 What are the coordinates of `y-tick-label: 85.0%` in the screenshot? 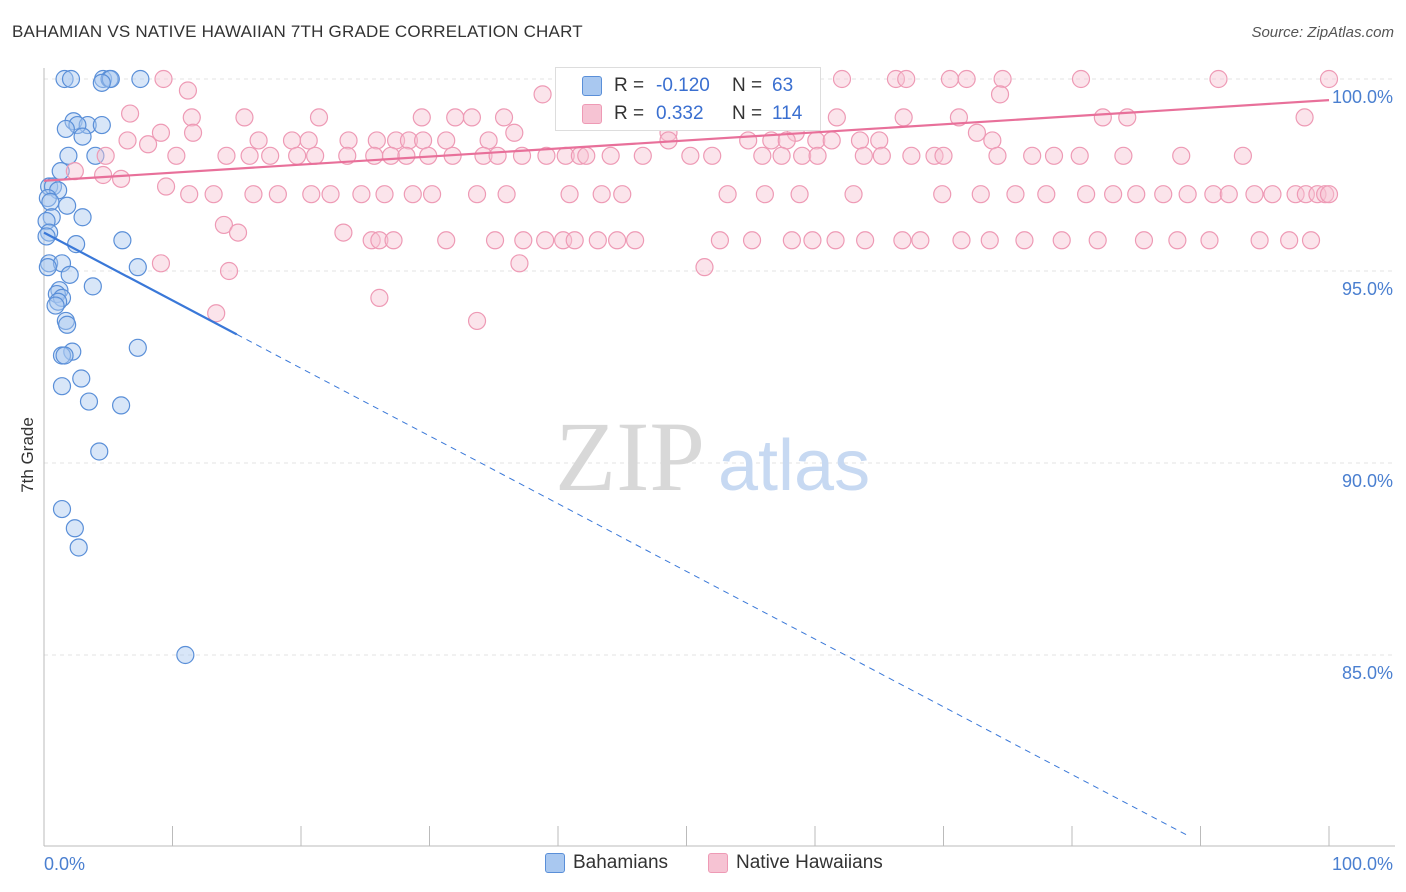 It's located at (1367, 673).